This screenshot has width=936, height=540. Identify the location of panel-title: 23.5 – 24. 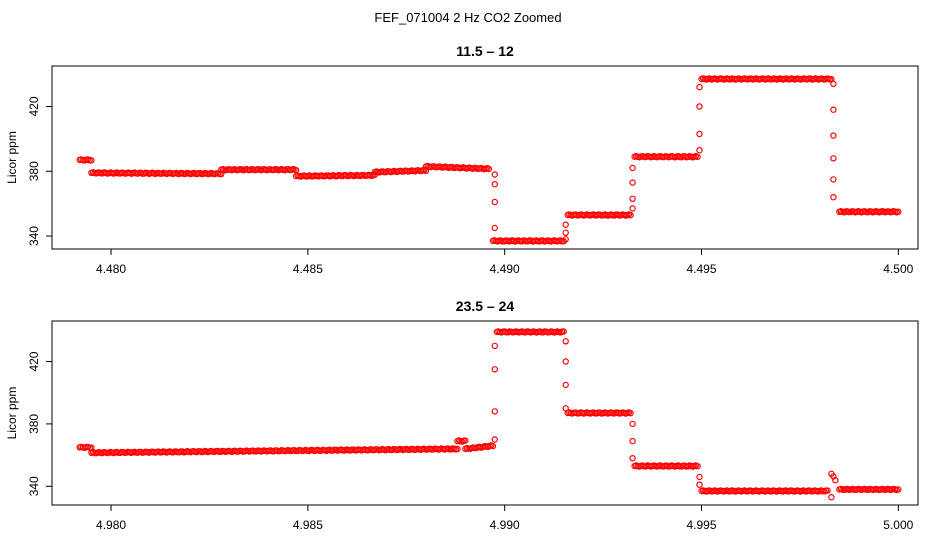
(485, 306).